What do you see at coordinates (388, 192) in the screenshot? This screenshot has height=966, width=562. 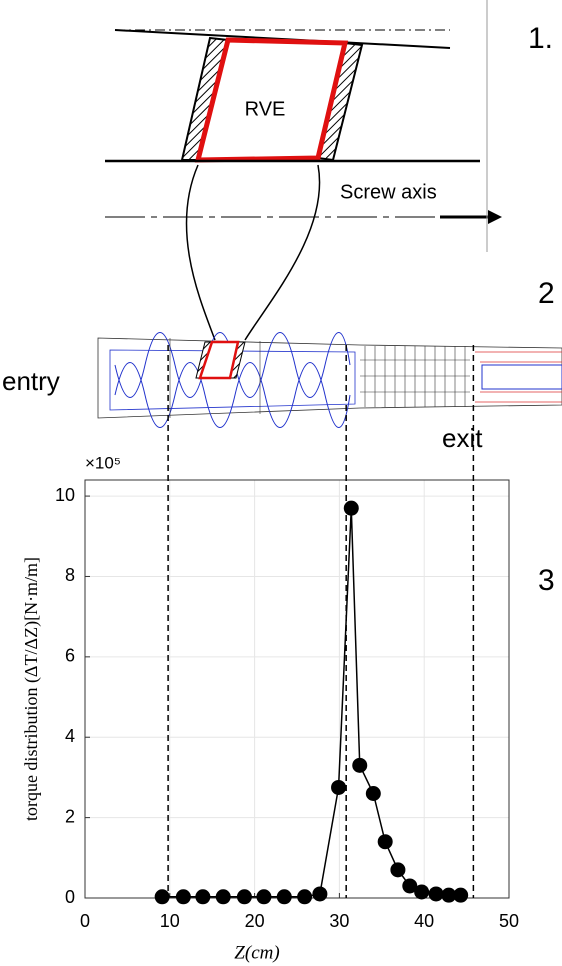 I see `axis-label: Screw axis` at bounding box center [388, 192].